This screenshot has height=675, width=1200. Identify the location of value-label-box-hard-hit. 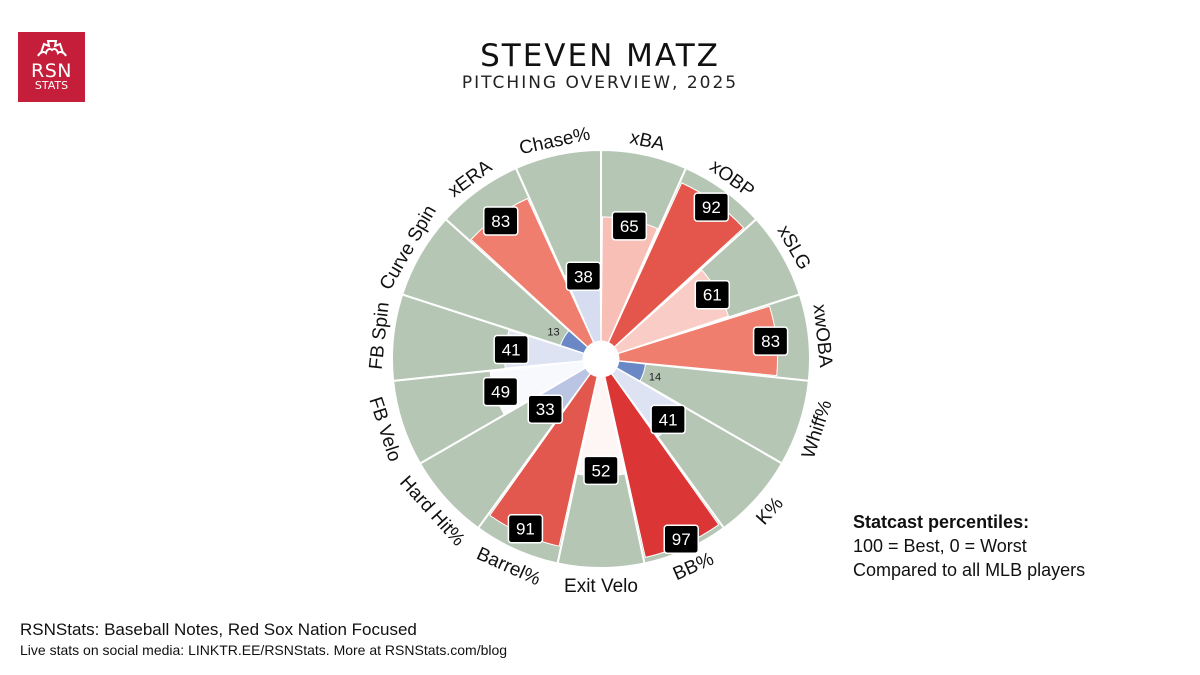
(545, 409).